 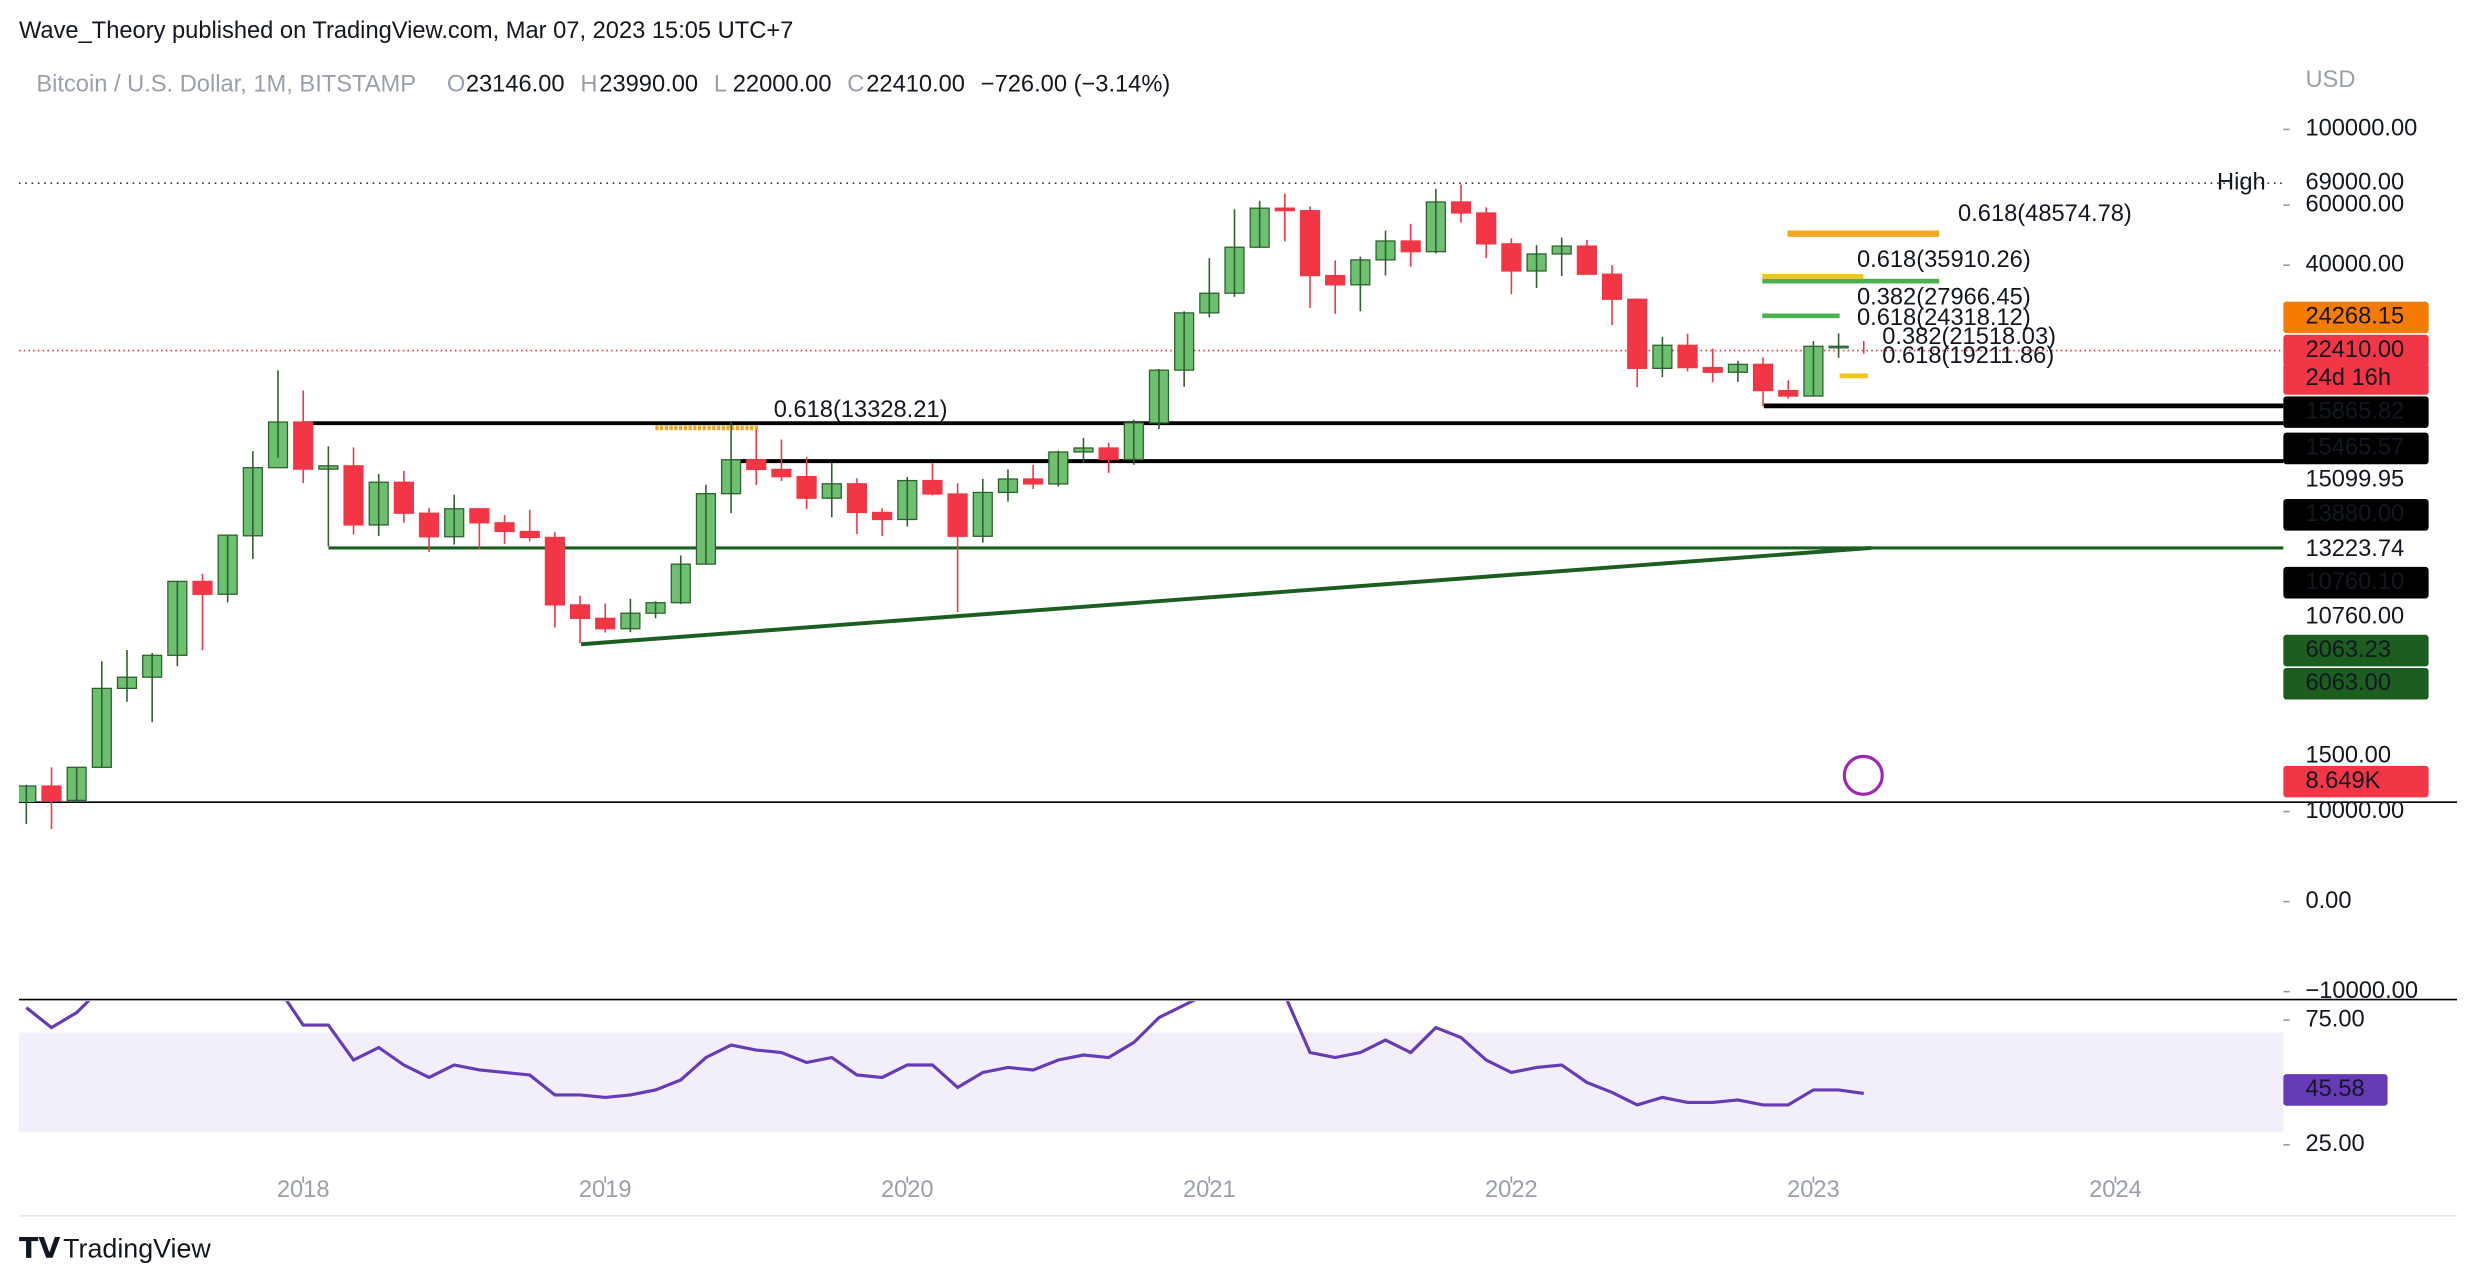 I want to click on fib-label: 0.618(48574.78), so click(x=2045, y=214).